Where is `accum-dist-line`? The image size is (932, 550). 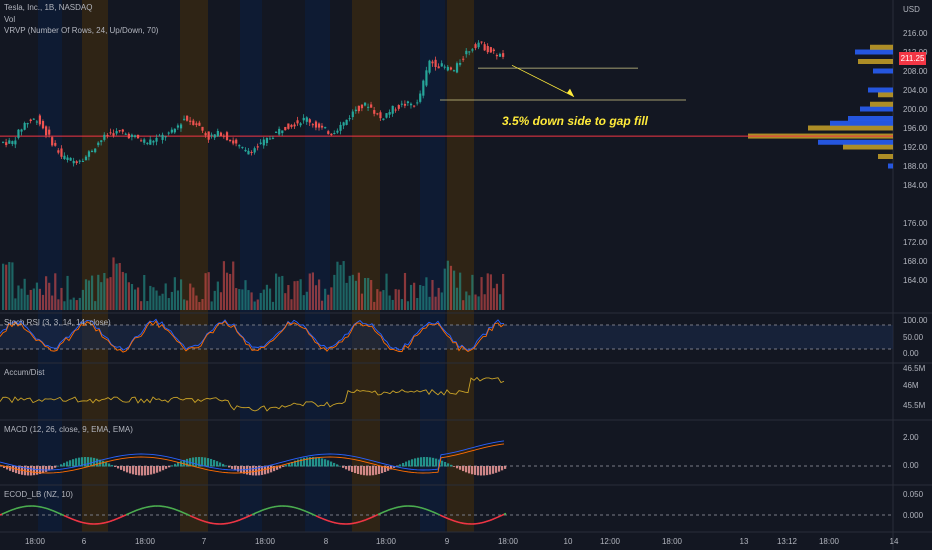 accum-dist-line is located at coordinates (252, 394).